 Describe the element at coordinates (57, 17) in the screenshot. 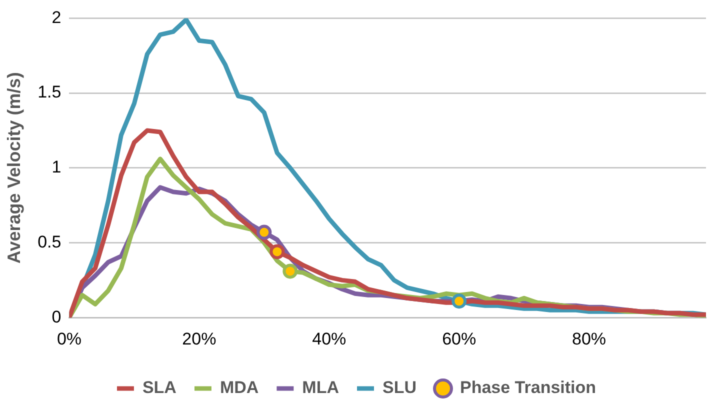

I see `y-tick-label: 2` at that location.